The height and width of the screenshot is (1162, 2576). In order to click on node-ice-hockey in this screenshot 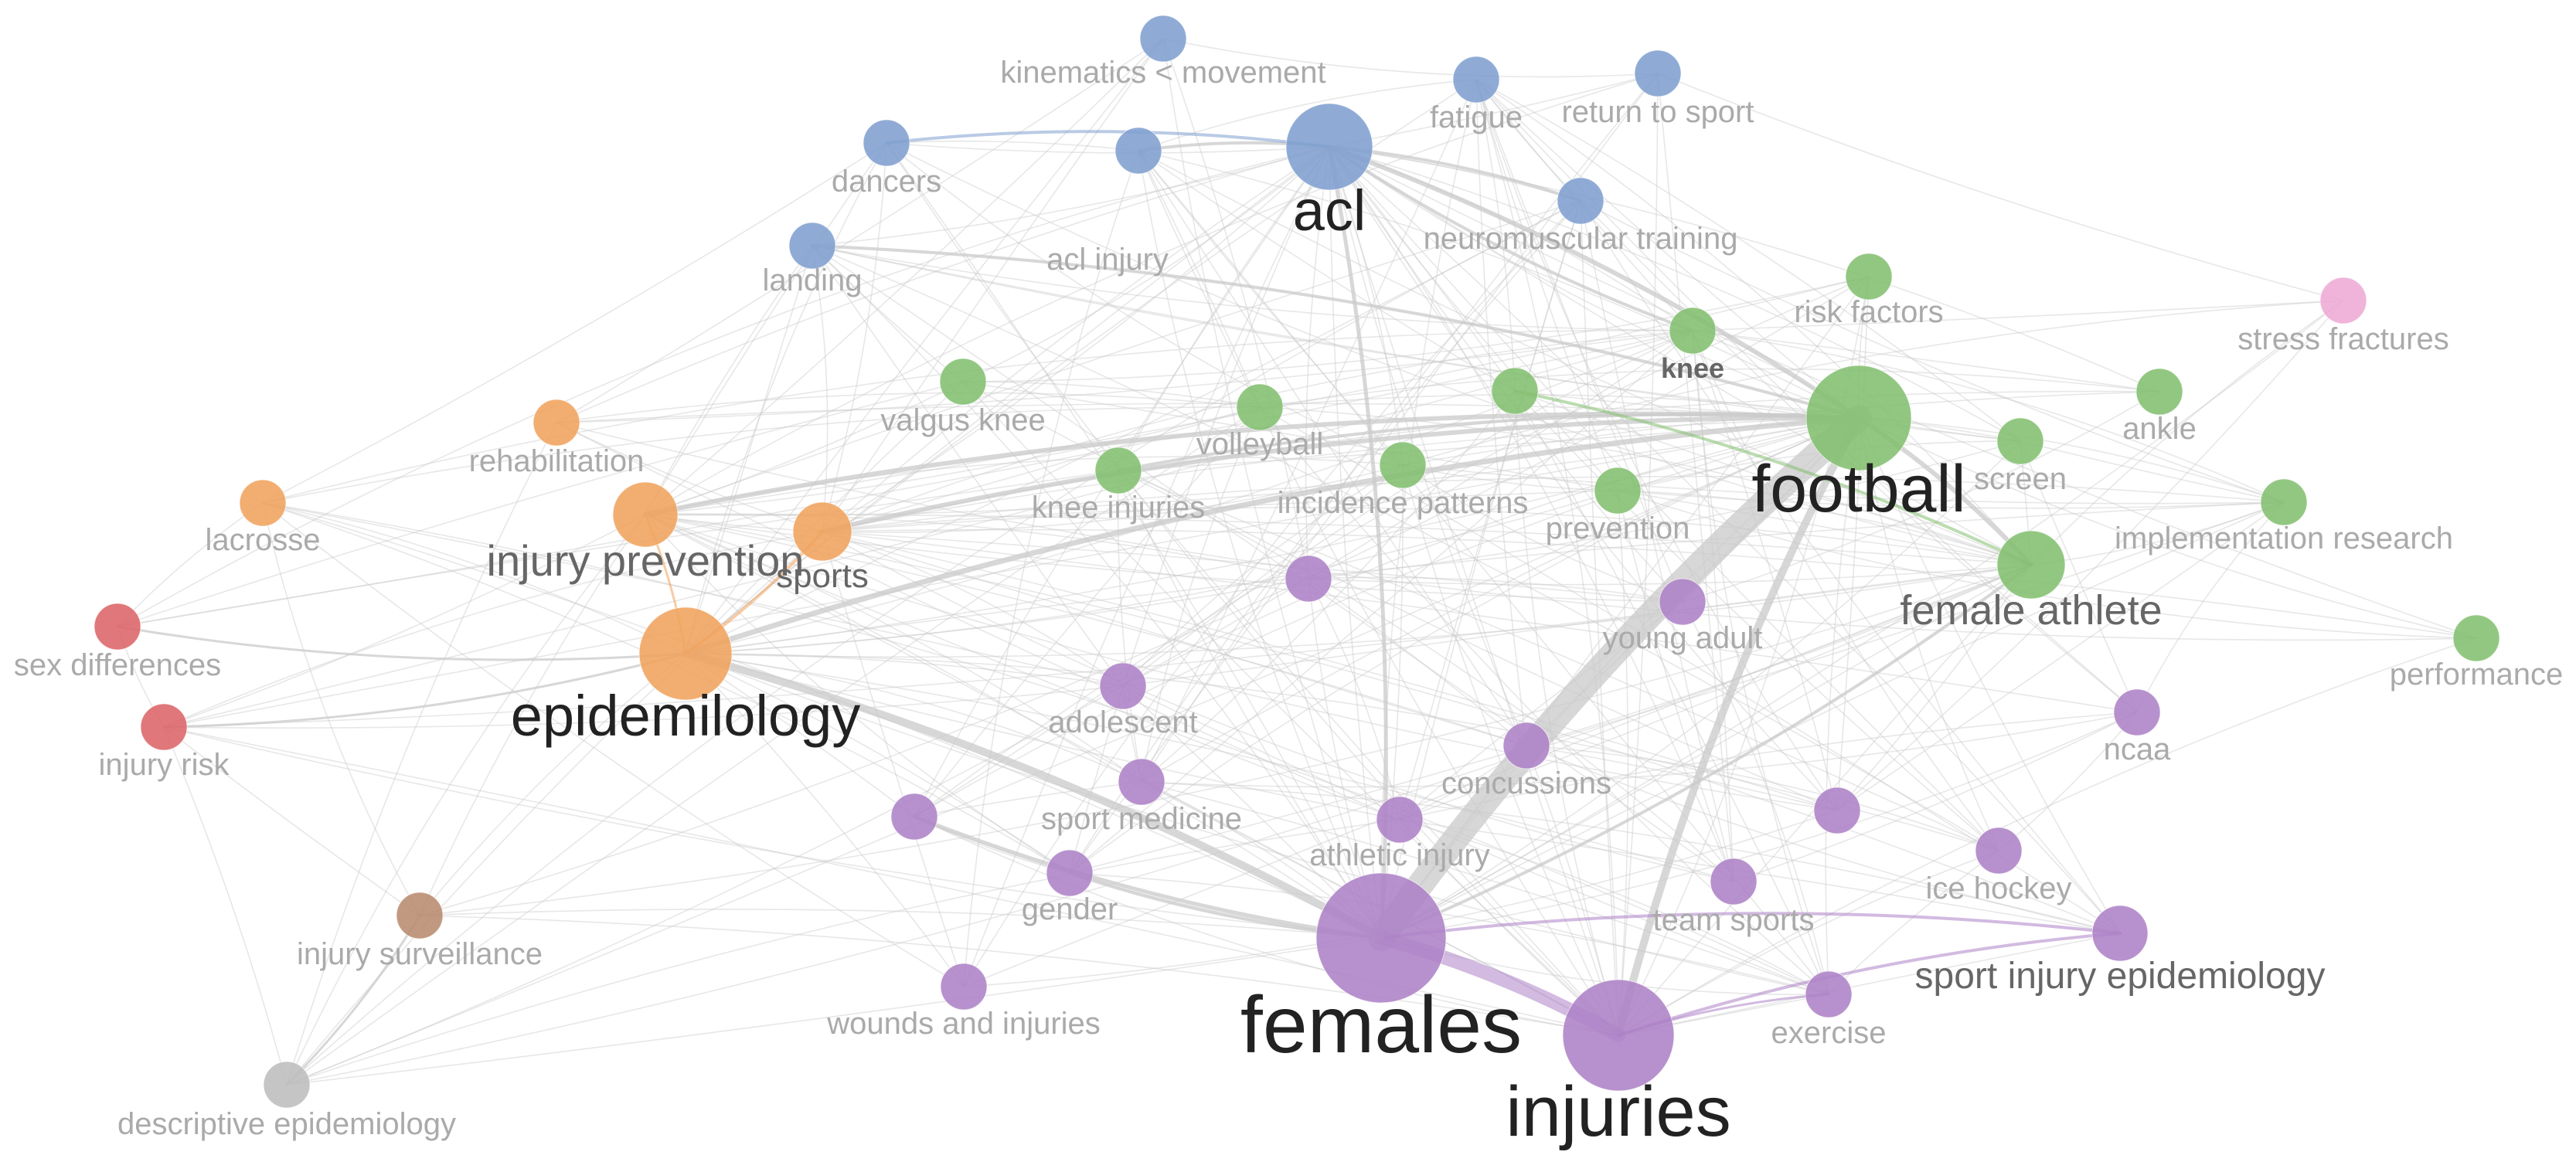, I will do `click(1999, 851)`.